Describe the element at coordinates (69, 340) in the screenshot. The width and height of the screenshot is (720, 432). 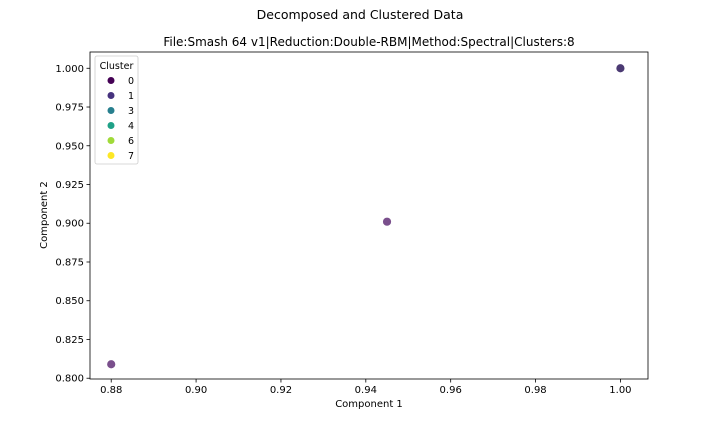
I see `y-tick-label: 0.825` at that location.